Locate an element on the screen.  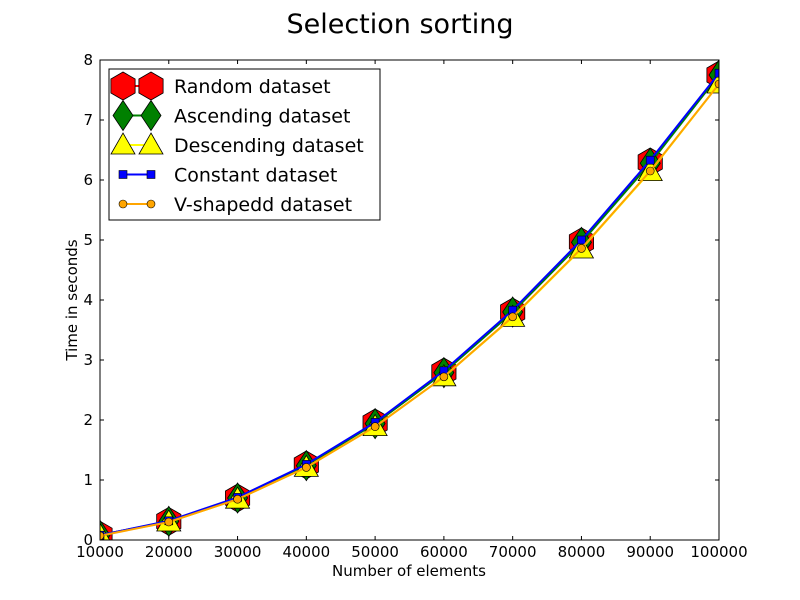
x-tick-label-8: 90000 is located at coordinates (650, 552).